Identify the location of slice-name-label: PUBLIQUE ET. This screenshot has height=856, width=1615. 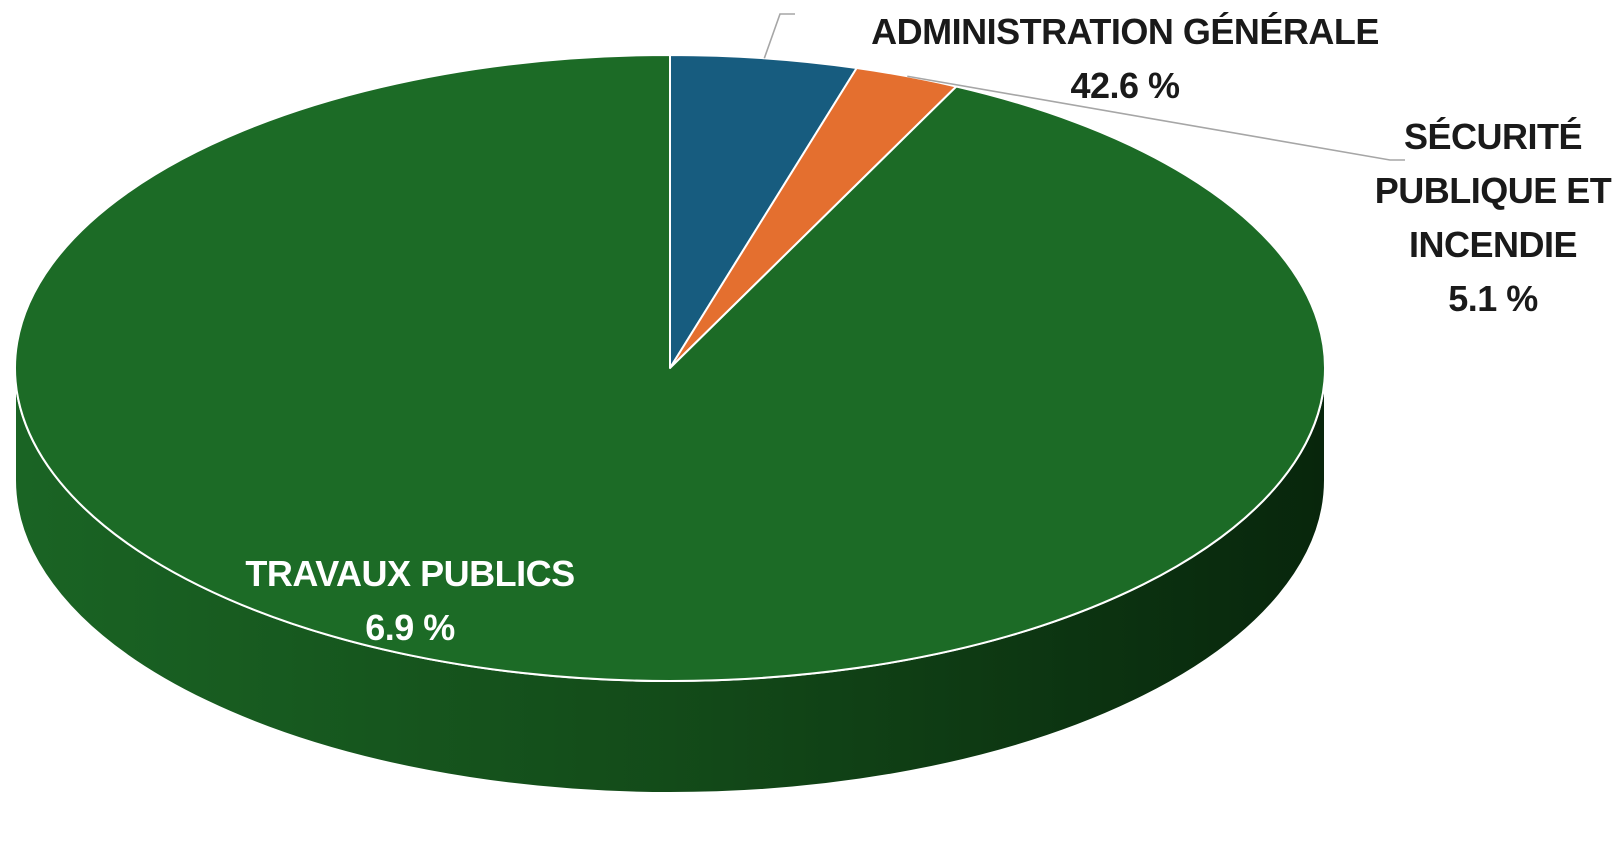
(1493, 190).